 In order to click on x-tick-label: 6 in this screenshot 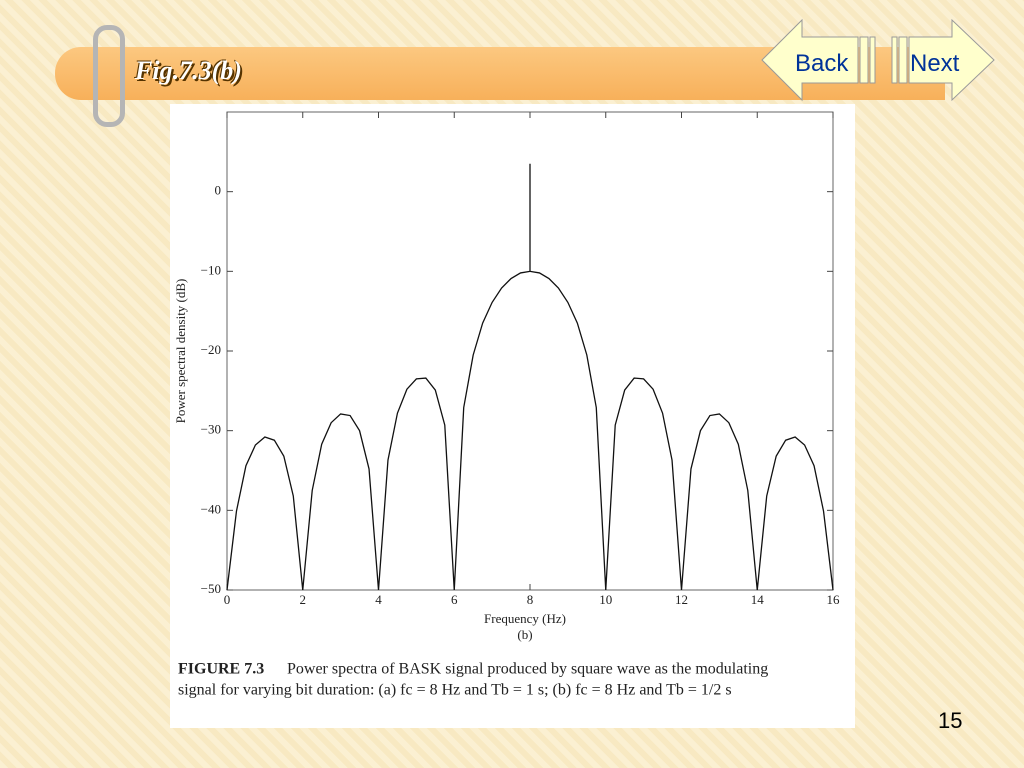, I will do `click(454, 599)`.